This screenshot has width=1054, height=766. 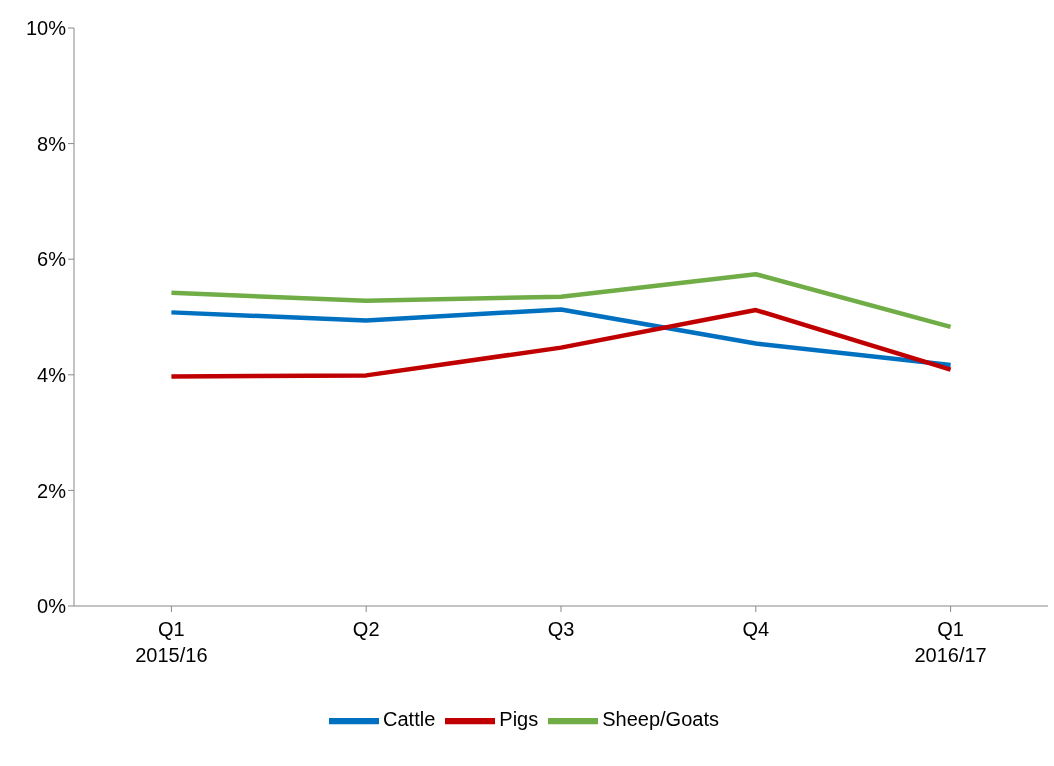 I want to click on y-tick-label: 2%, so click(x=52, y=490).